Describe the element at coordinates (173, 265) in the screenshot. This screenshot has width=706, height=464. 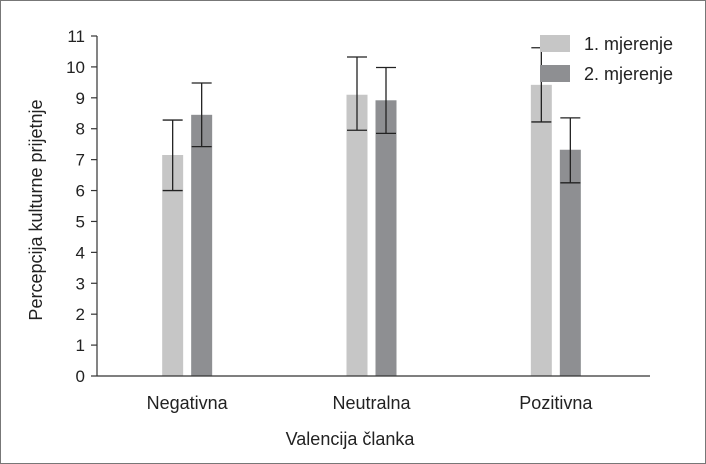
I see `bar-1-negativna` at that location.